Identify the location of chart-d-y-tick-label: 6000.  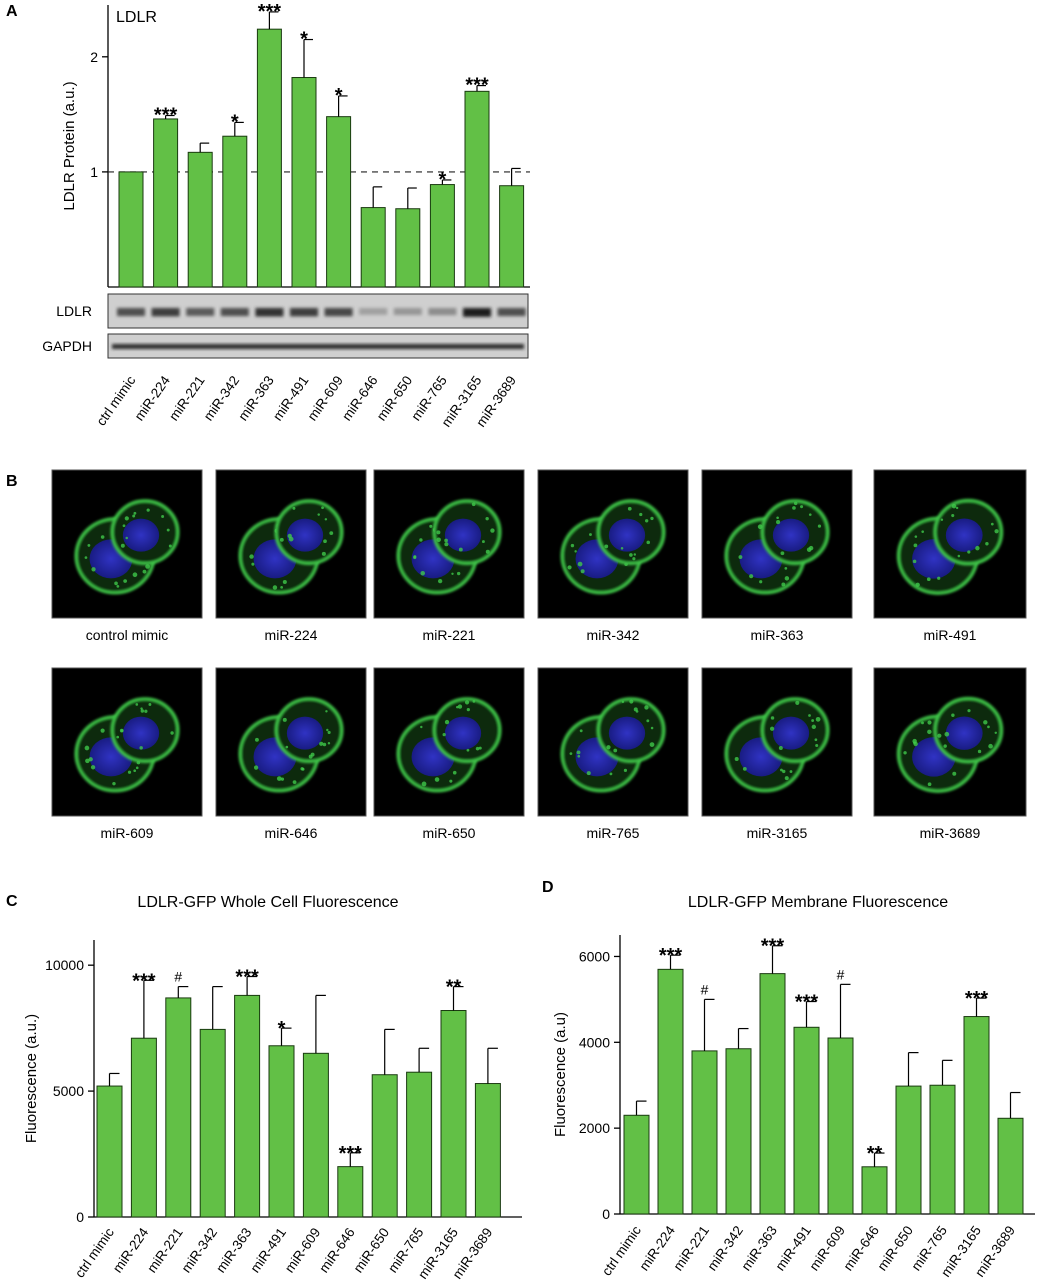
(594, 956).